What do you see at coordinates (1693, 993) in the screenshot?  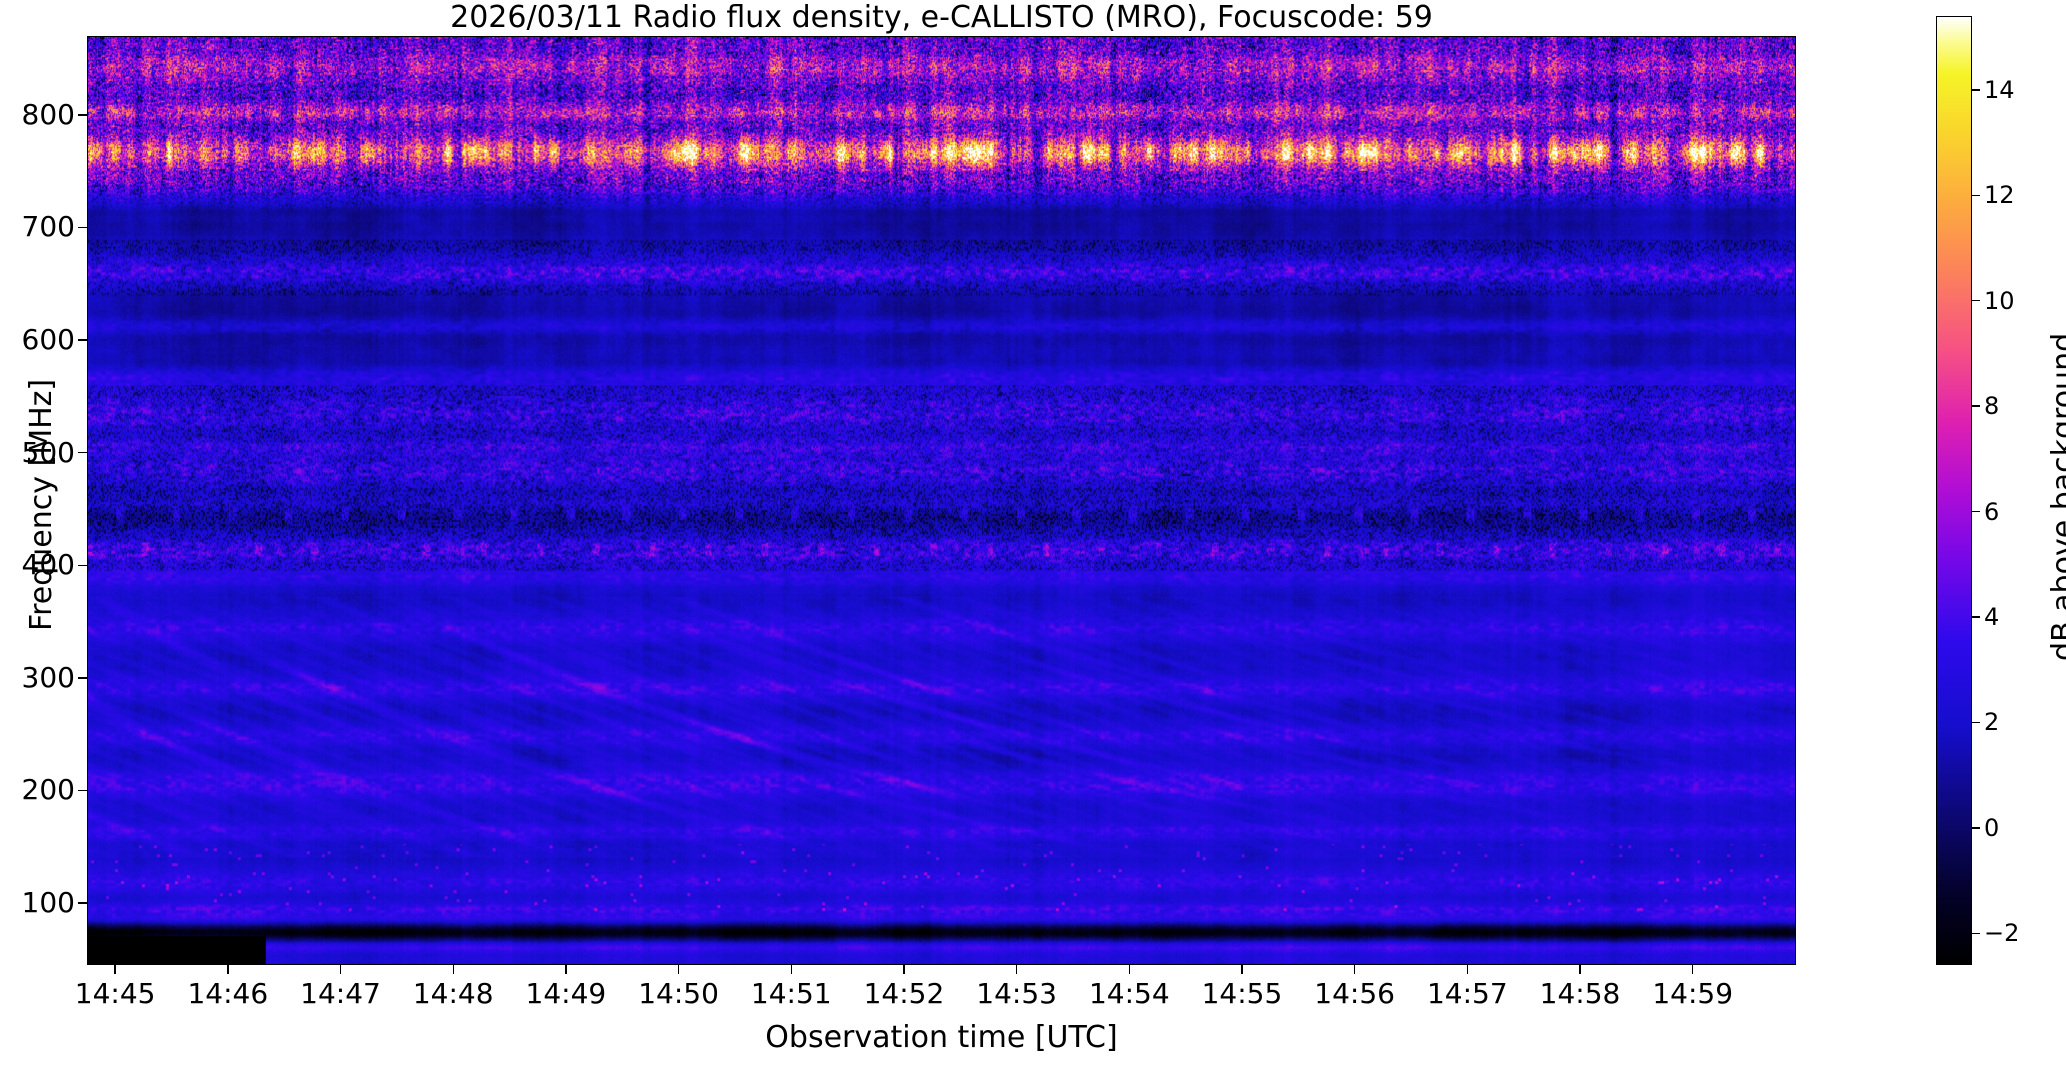 I see `x-tick-label: 14:59` at bounding box center [1693, 993].